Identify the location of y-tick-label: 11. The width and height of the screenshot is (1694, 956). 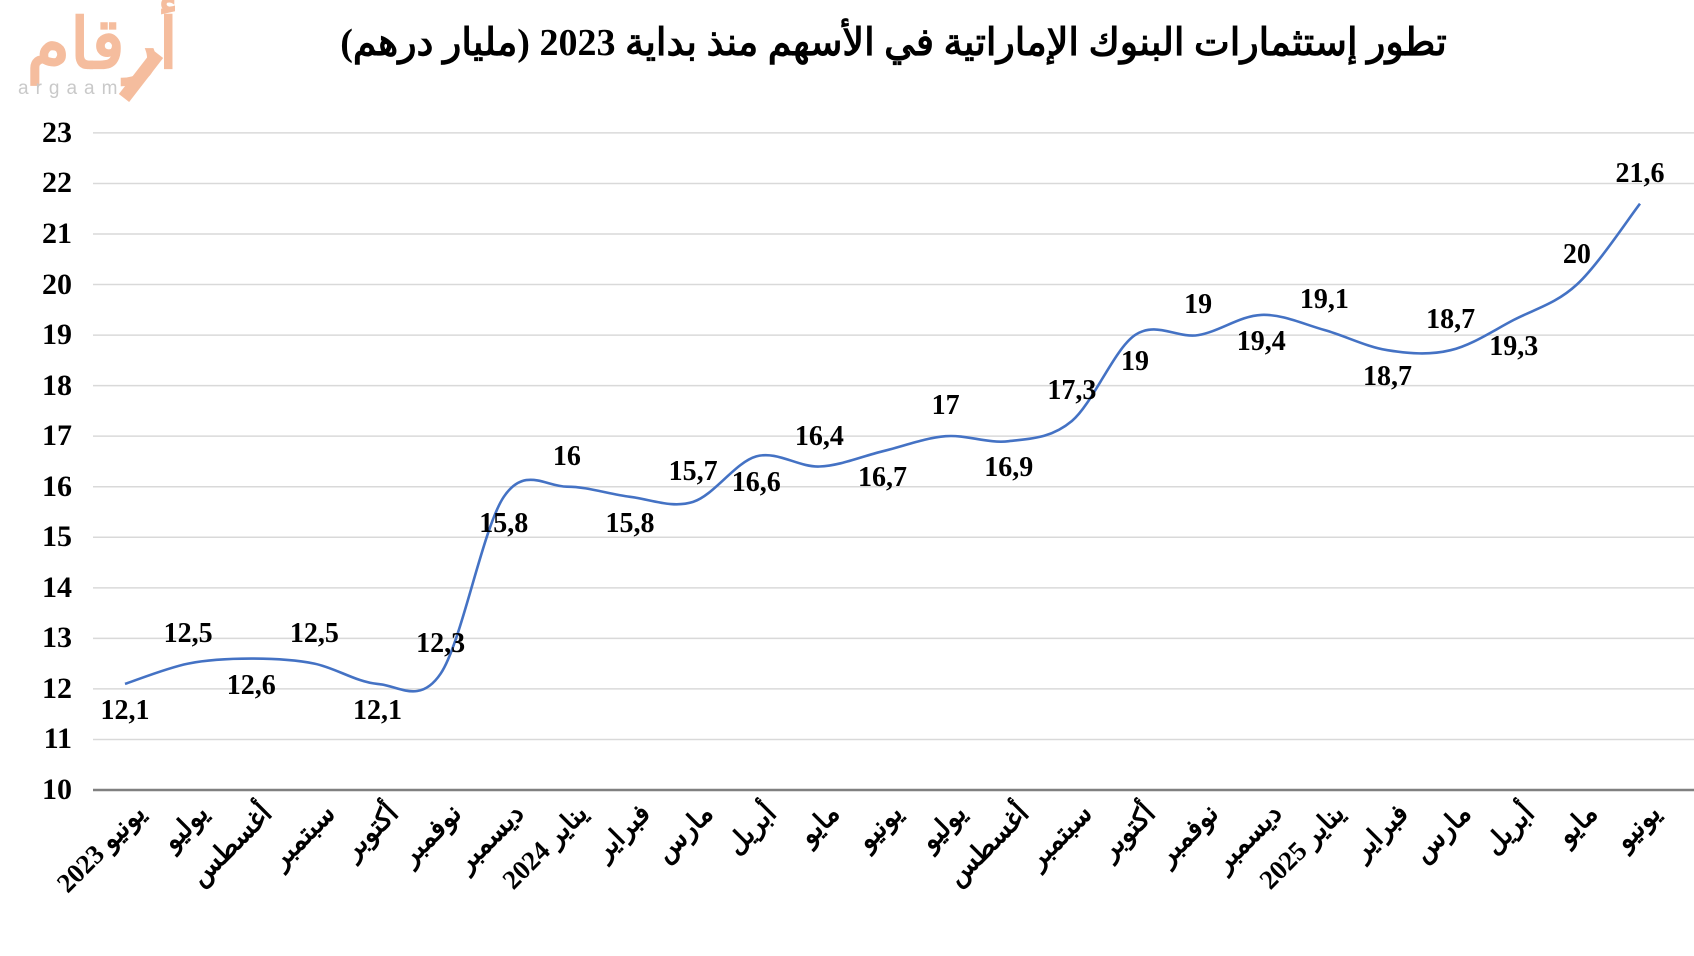
(57, 739).